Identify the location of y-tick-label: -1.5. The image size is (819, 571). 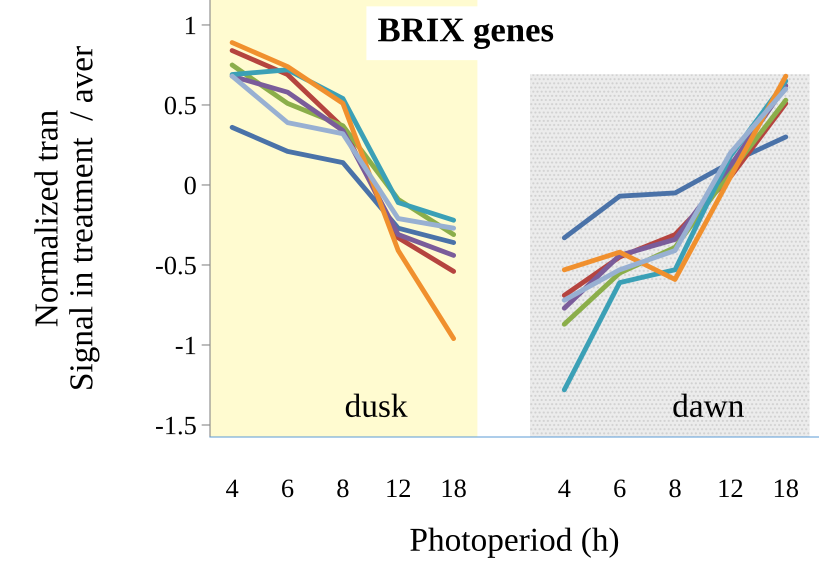
(176, 425).